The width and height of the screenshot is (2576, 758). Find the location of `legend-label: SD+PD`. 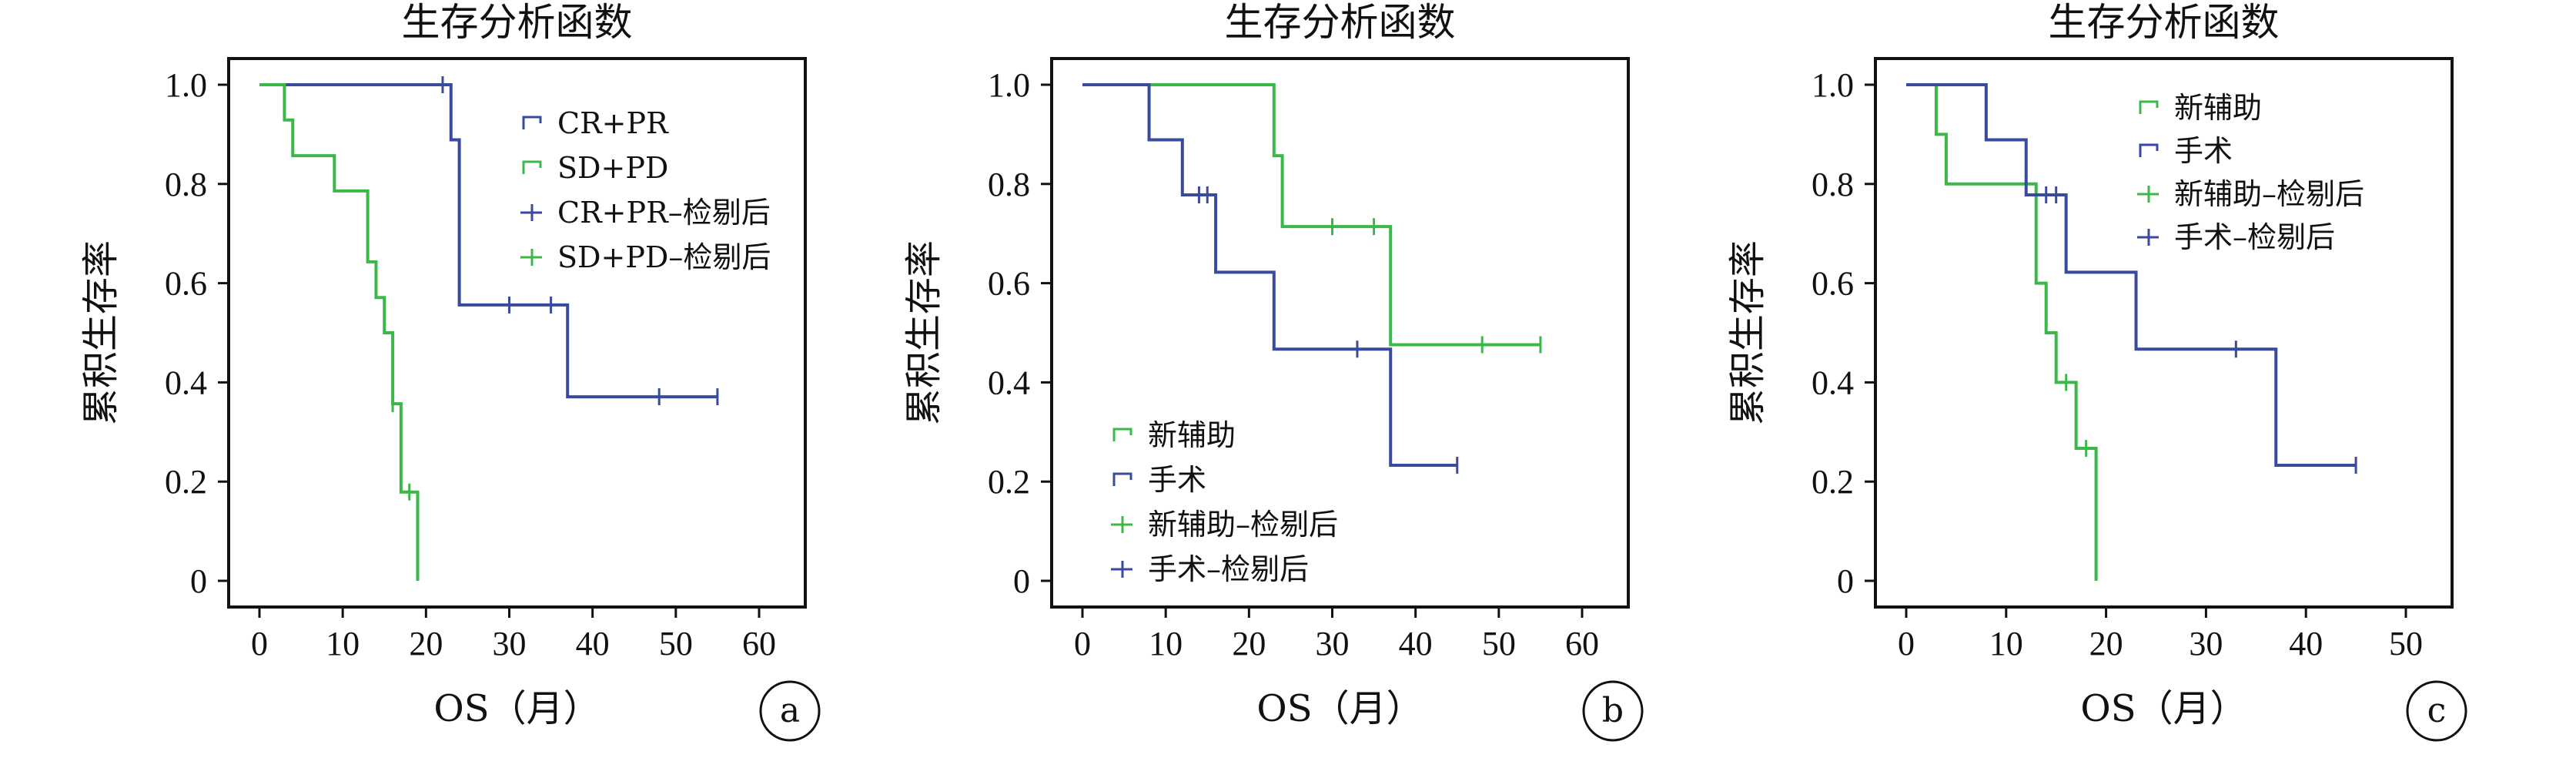

legend-label: SD+PD is located at coordinates (613, 168).